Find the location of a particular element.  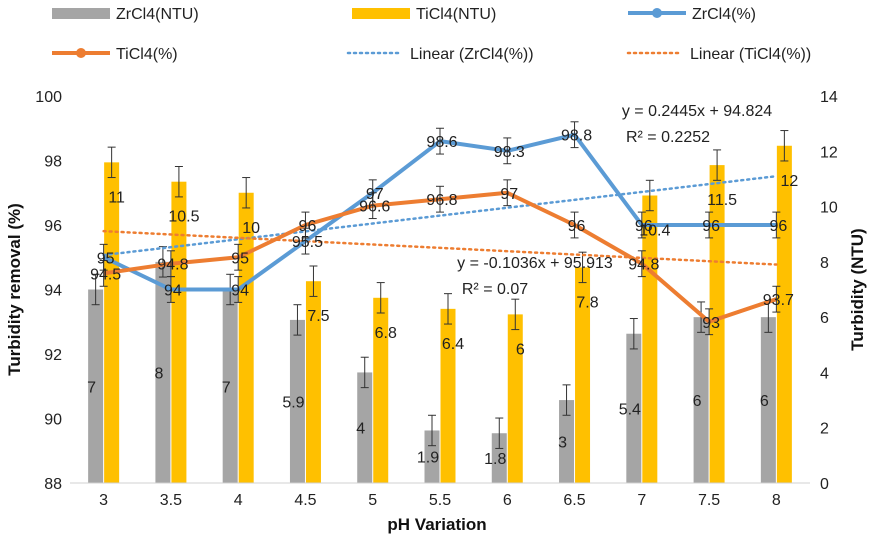

y-left-tick-label: 92 is located at coordinates (53, 355).